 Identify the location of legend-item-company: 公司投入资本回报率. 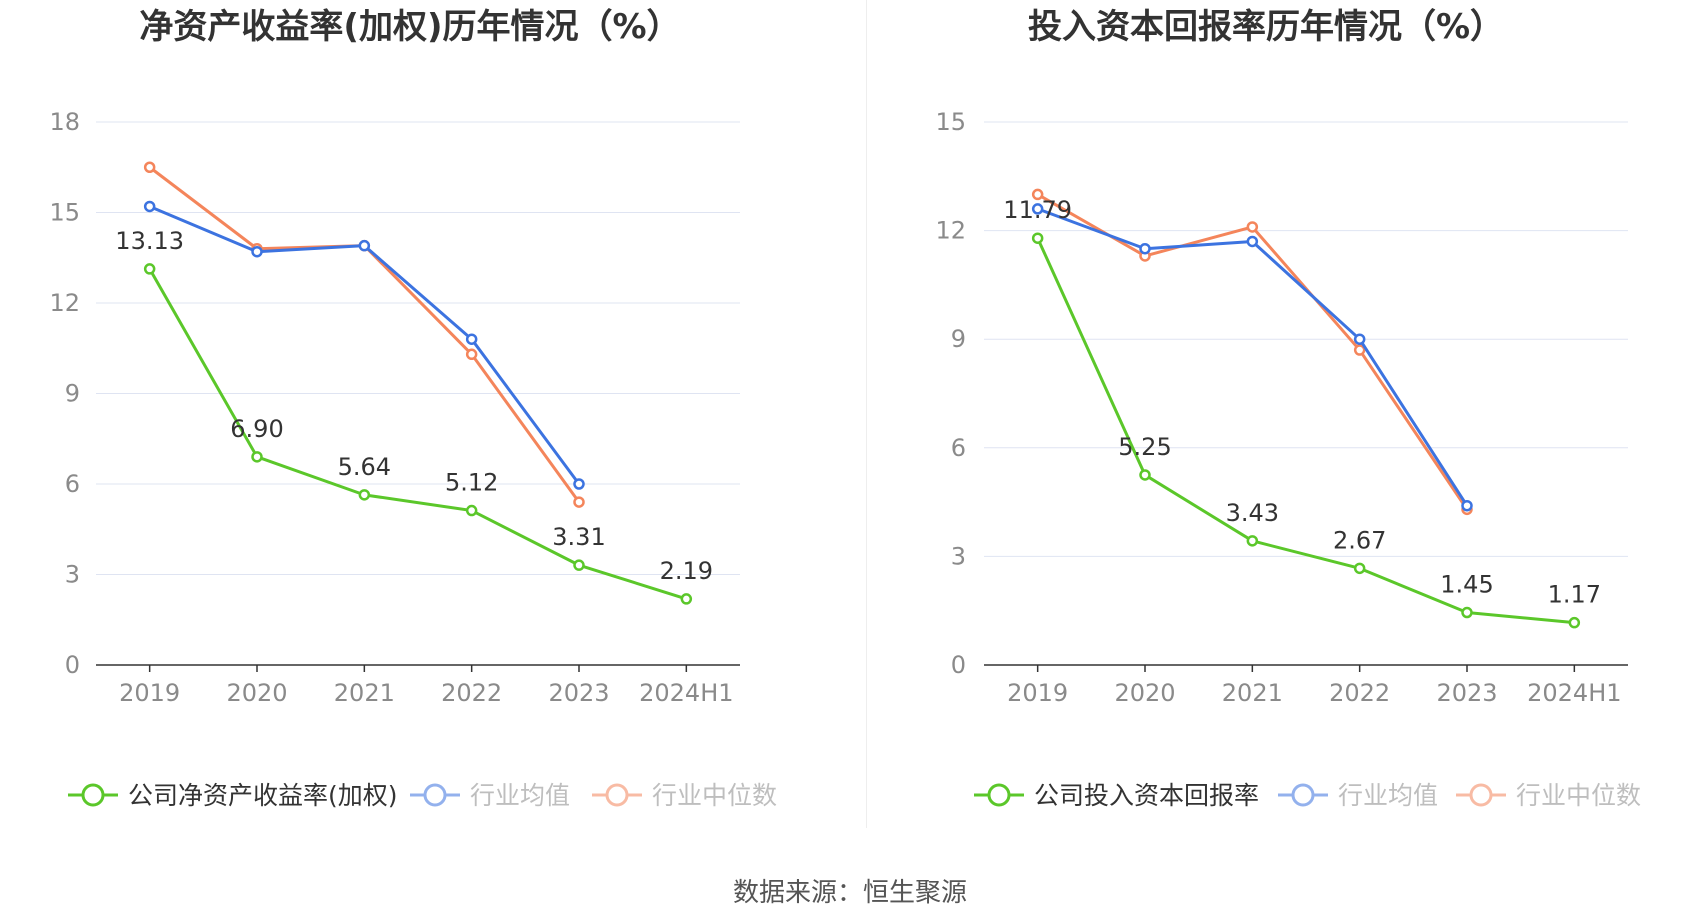
(1116, 795).